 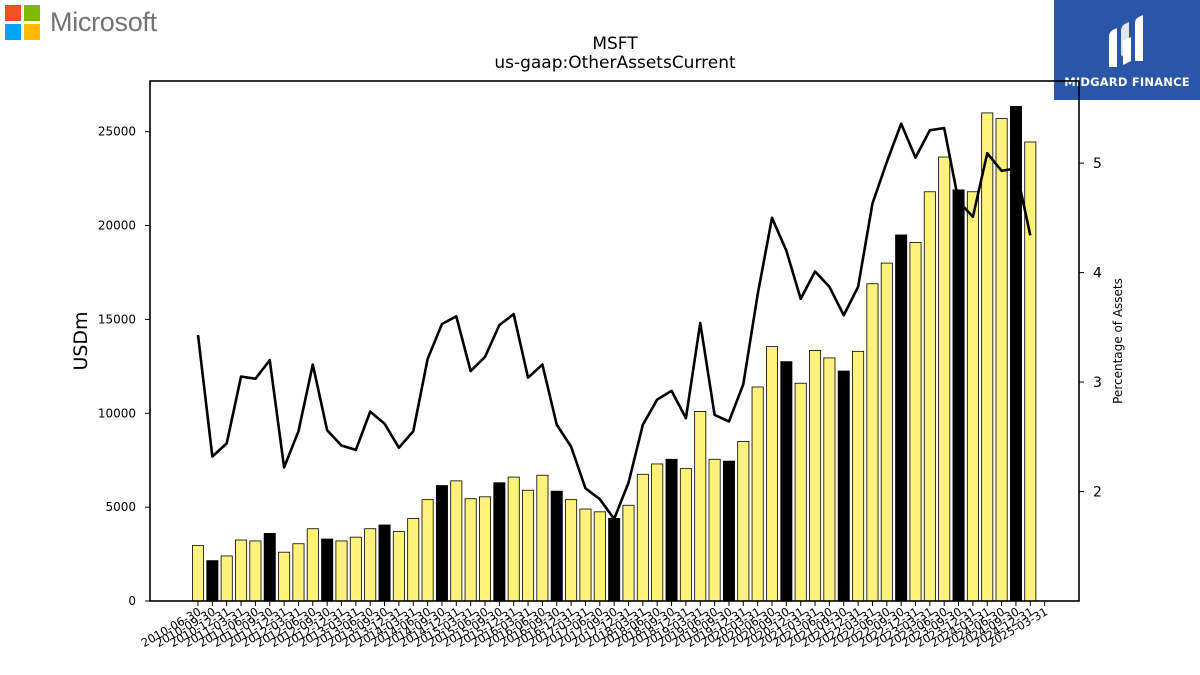 I want to click on microsoft-logo-icon, so click(x=22, y=22).